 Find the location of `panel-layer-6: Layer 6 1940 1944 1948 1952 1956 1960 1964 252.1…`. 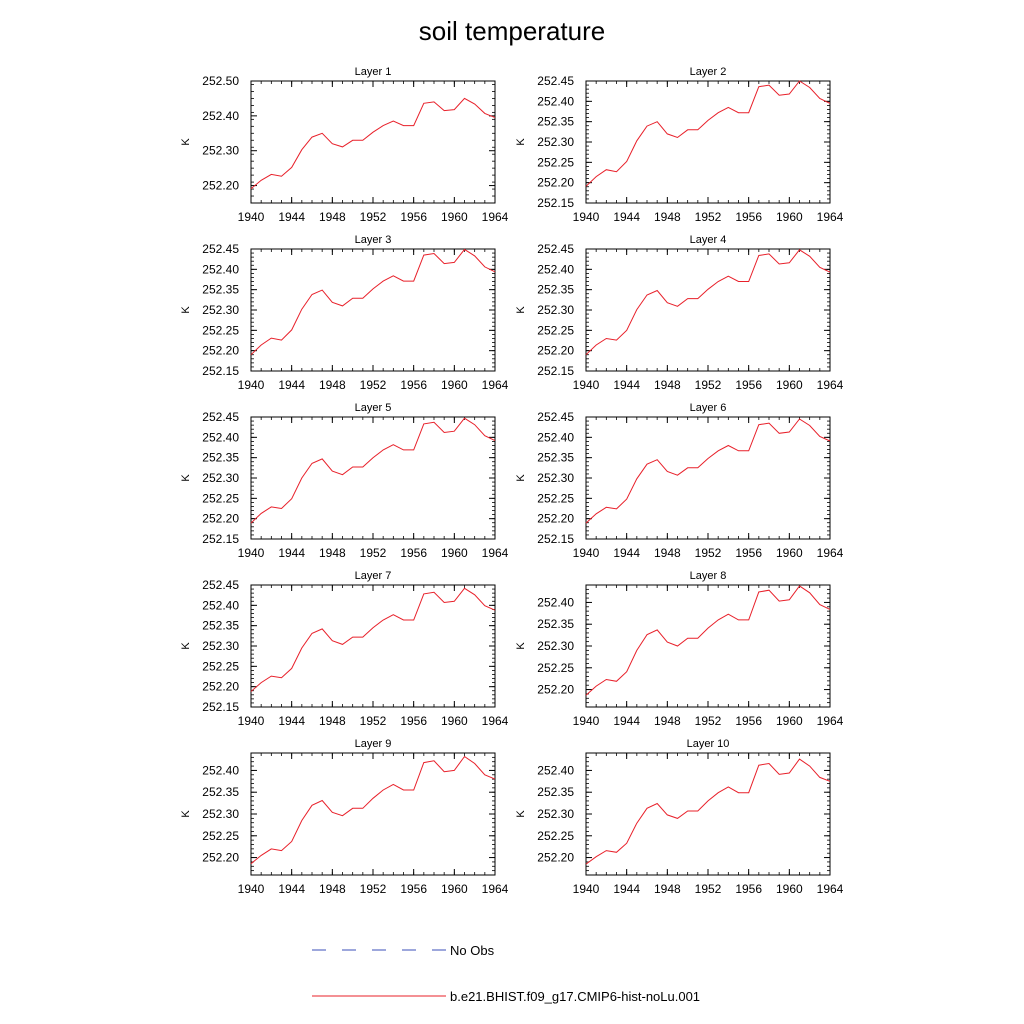

panel-layer-6: Layer 6 1940 1944 1948 1952 1956 1960 1964 252.1… is located at coordinates (679, 481).